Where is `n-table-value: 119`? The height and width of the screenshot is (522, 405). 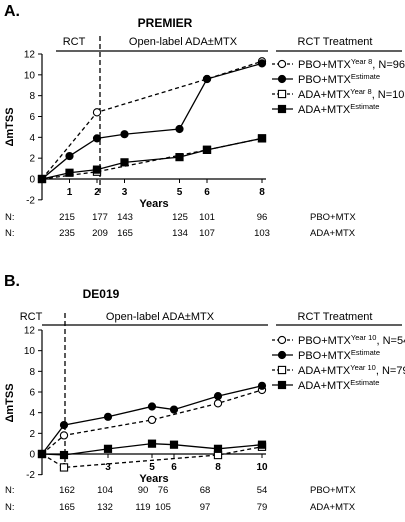
n-table-value: 119 is located at coordinates (142, 507).